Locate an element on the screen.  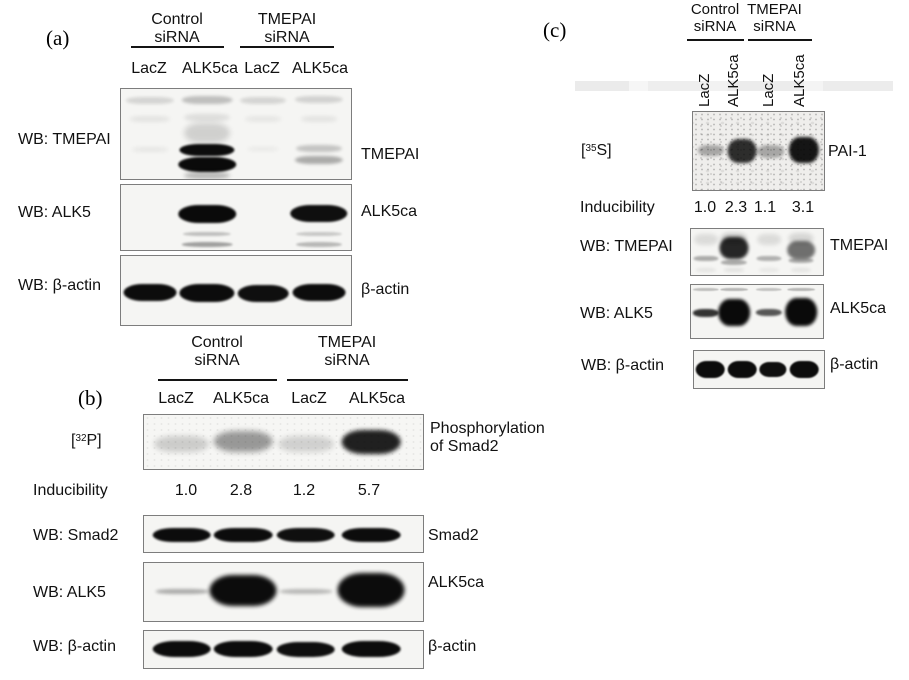
isotope-label-32p: [32P] is located at coordinates (86, 441).